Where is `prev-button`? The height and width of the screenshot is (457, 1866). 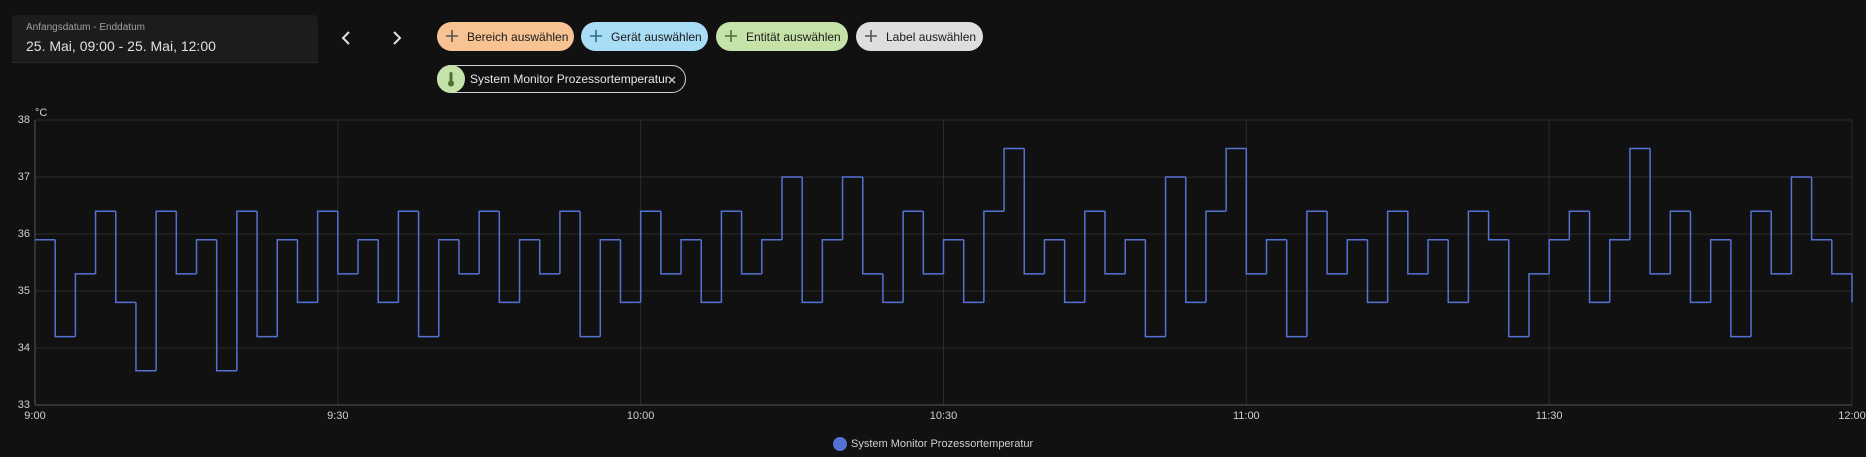
prev-button is located at coordinates (346, 38).